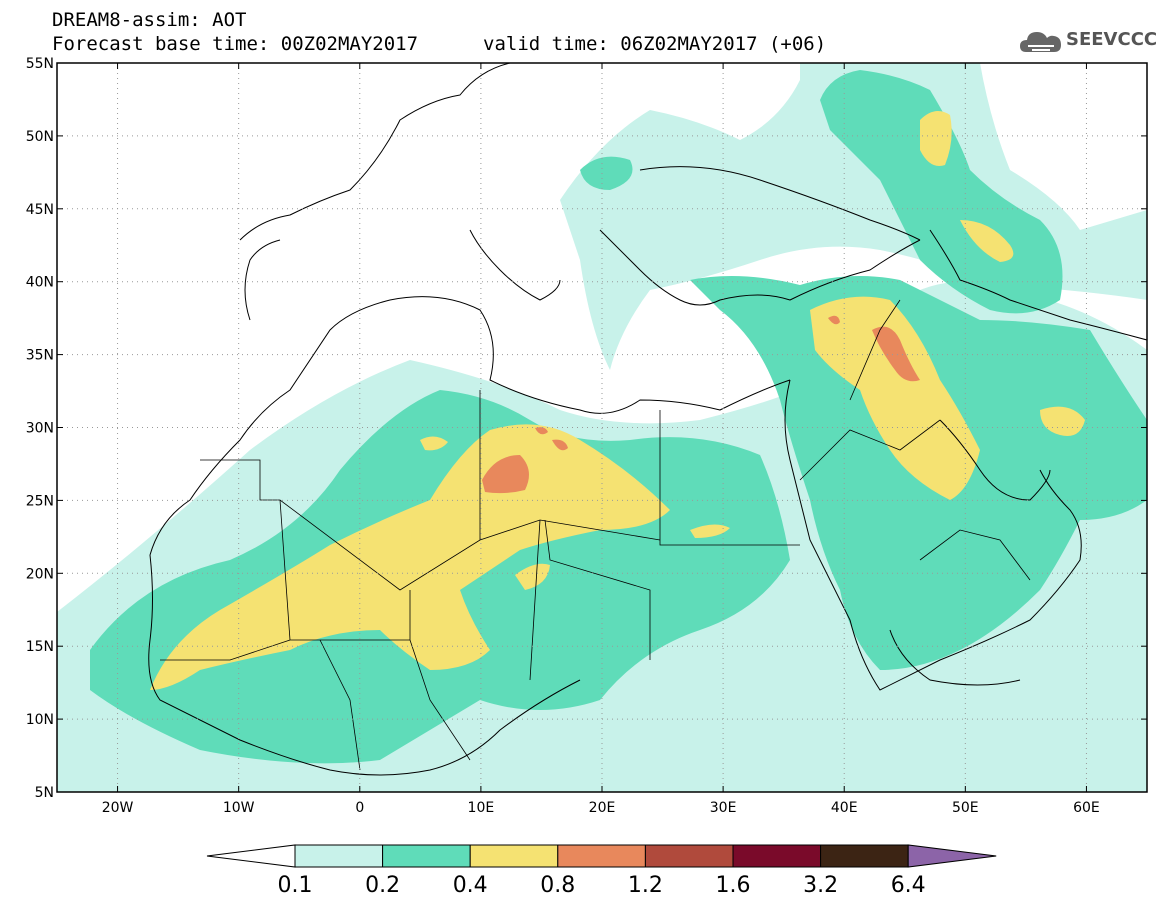  Describe the element at coordinates (359, 808) in the screenshot. I see `lon-tick-label: 0` at that location.